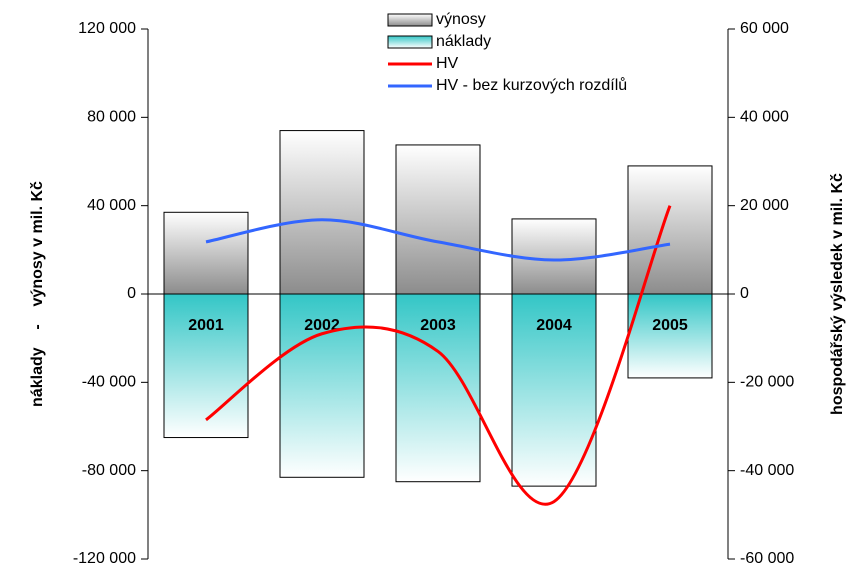 This screenshot has width=854, height=568. I want to click on y-tick-label: 0, so click(131, 293).